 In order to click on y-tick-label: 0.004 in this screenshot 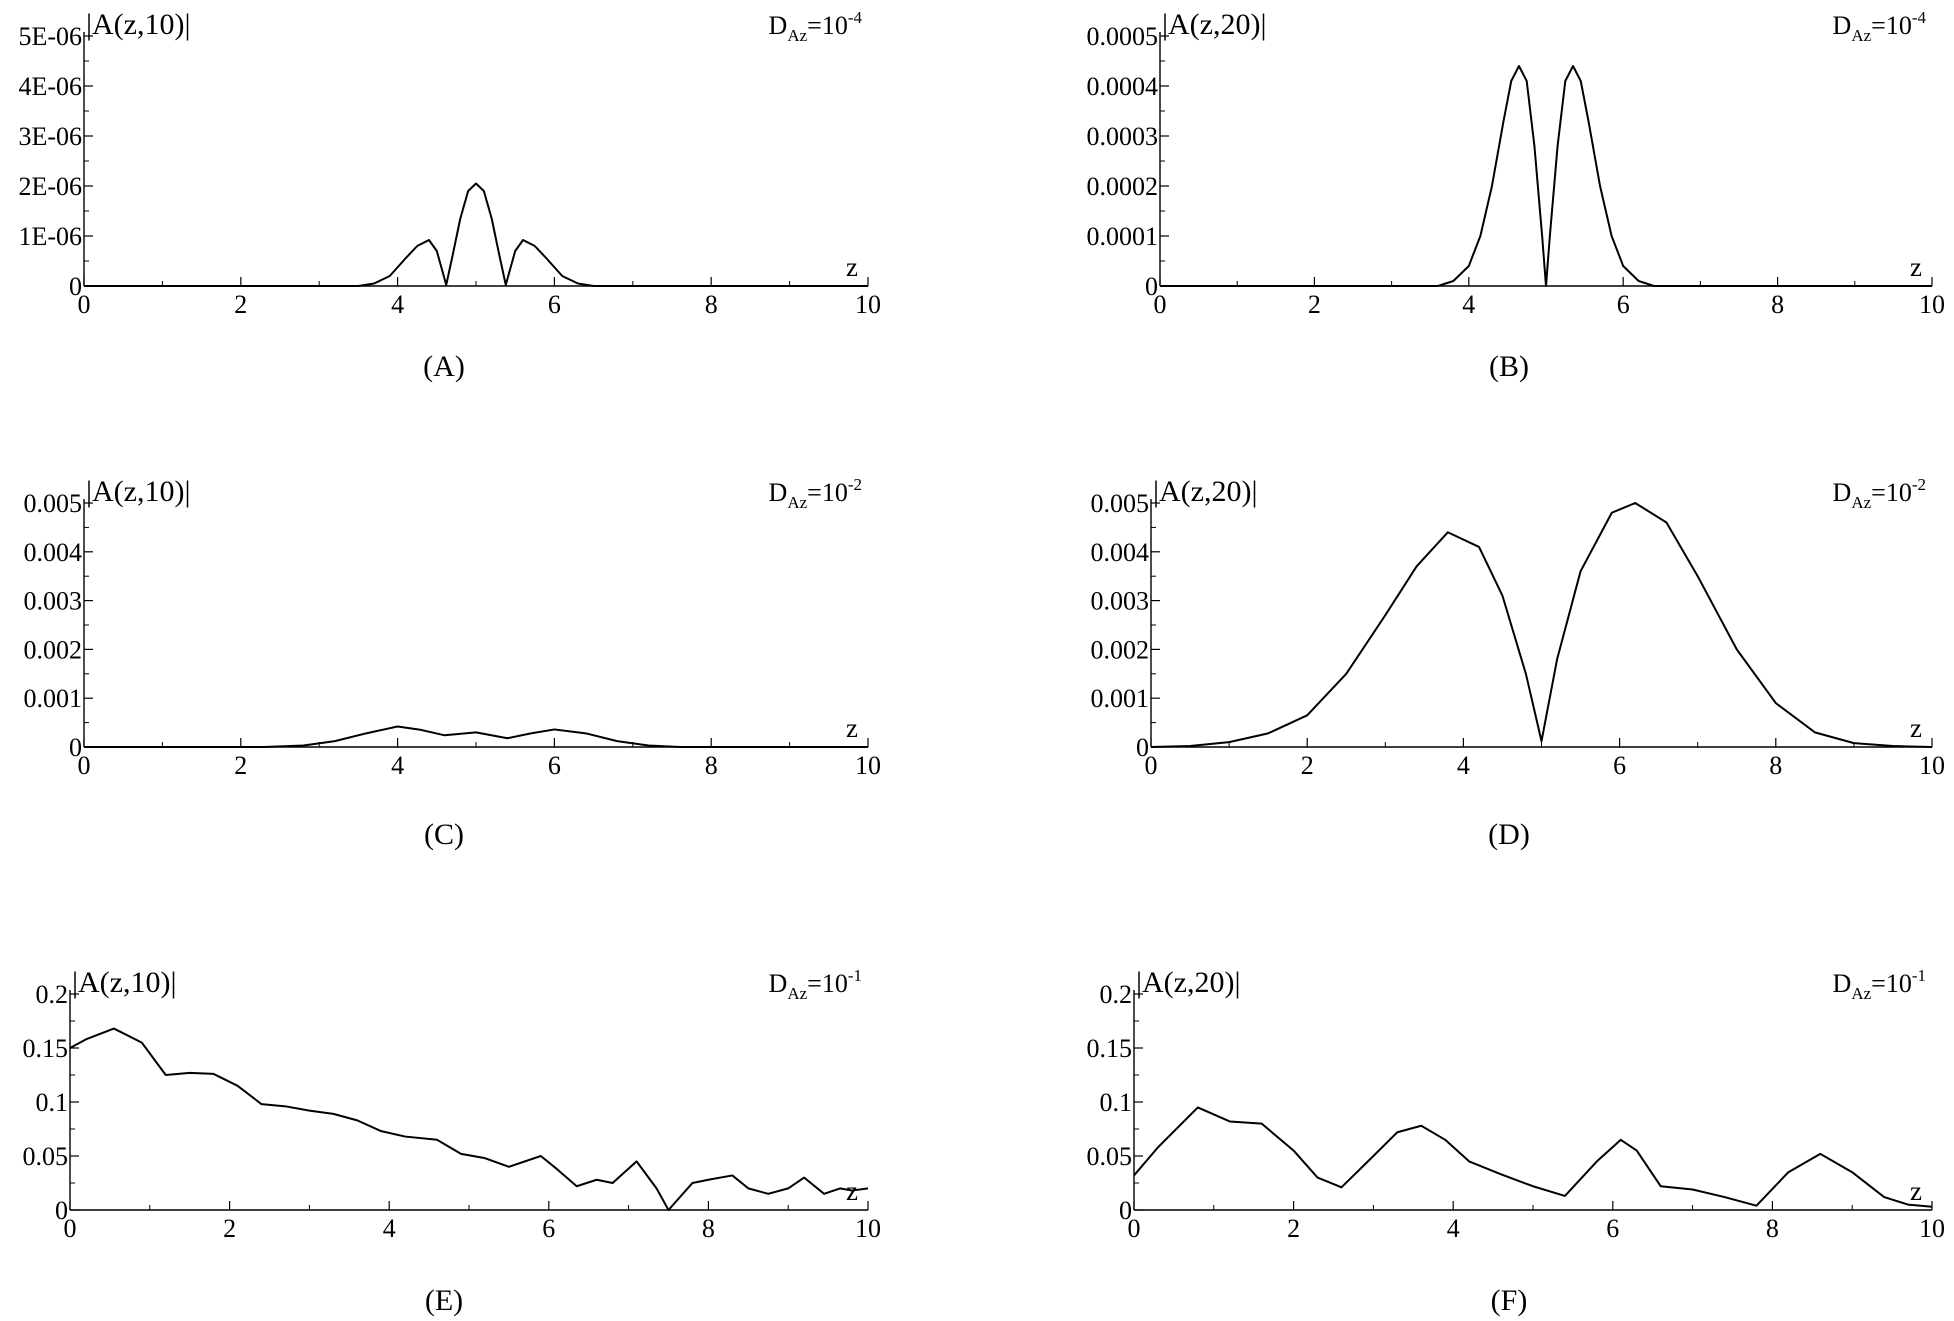, I will do `click(53, 552)`.